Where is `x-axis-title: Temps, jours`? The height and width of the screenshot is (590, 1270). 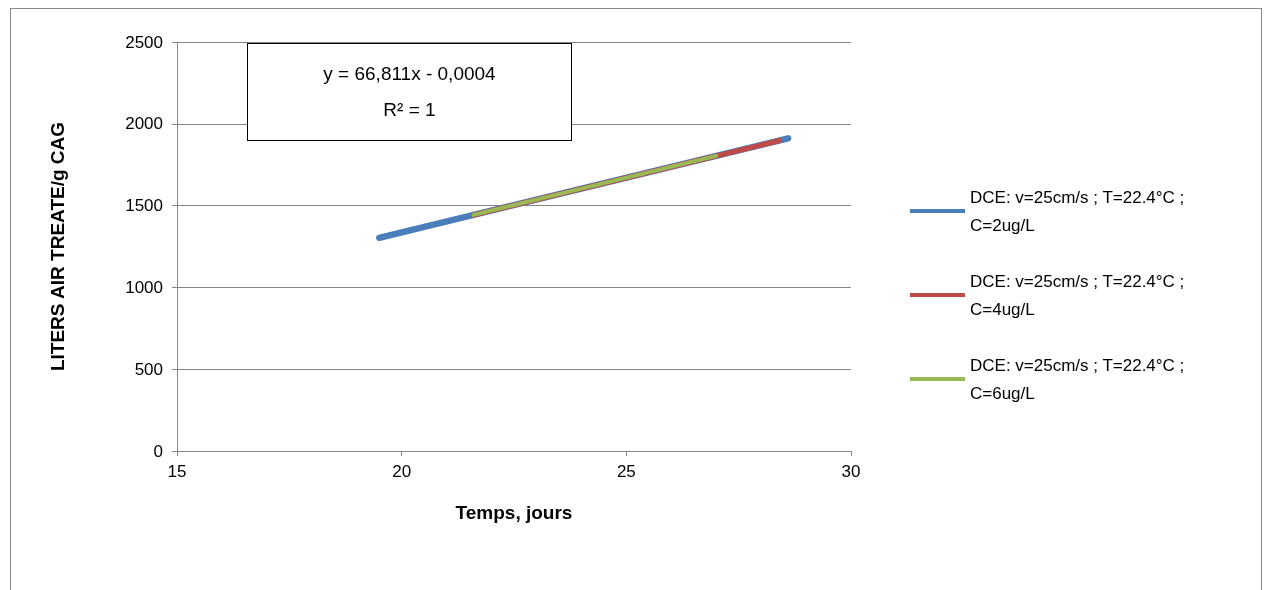
x-axis-title: Temps, jours is located at coordinates (514, 512).